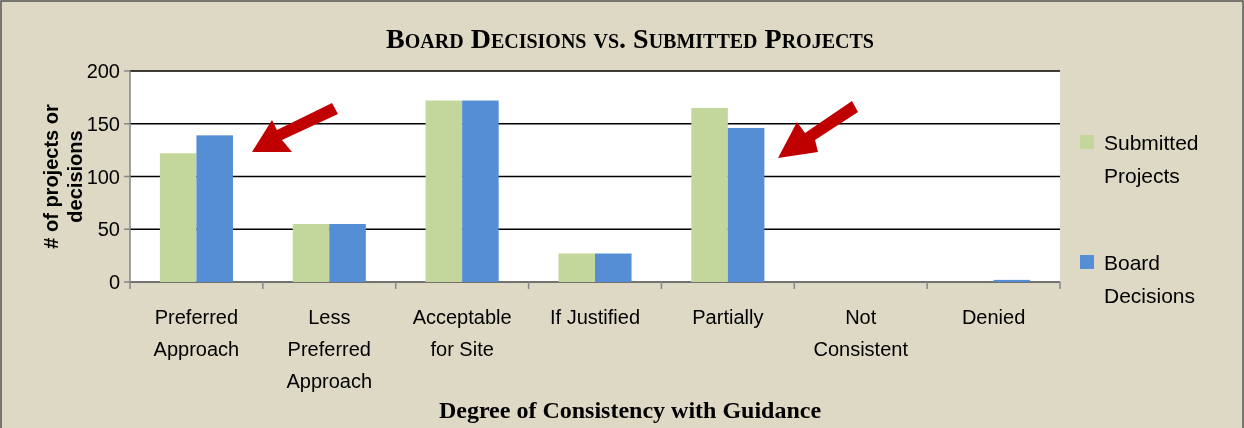  Describe the element at coordinates (196, 333) in the screenshot. I see `x-tick-label: Preferred Approach` at that location.